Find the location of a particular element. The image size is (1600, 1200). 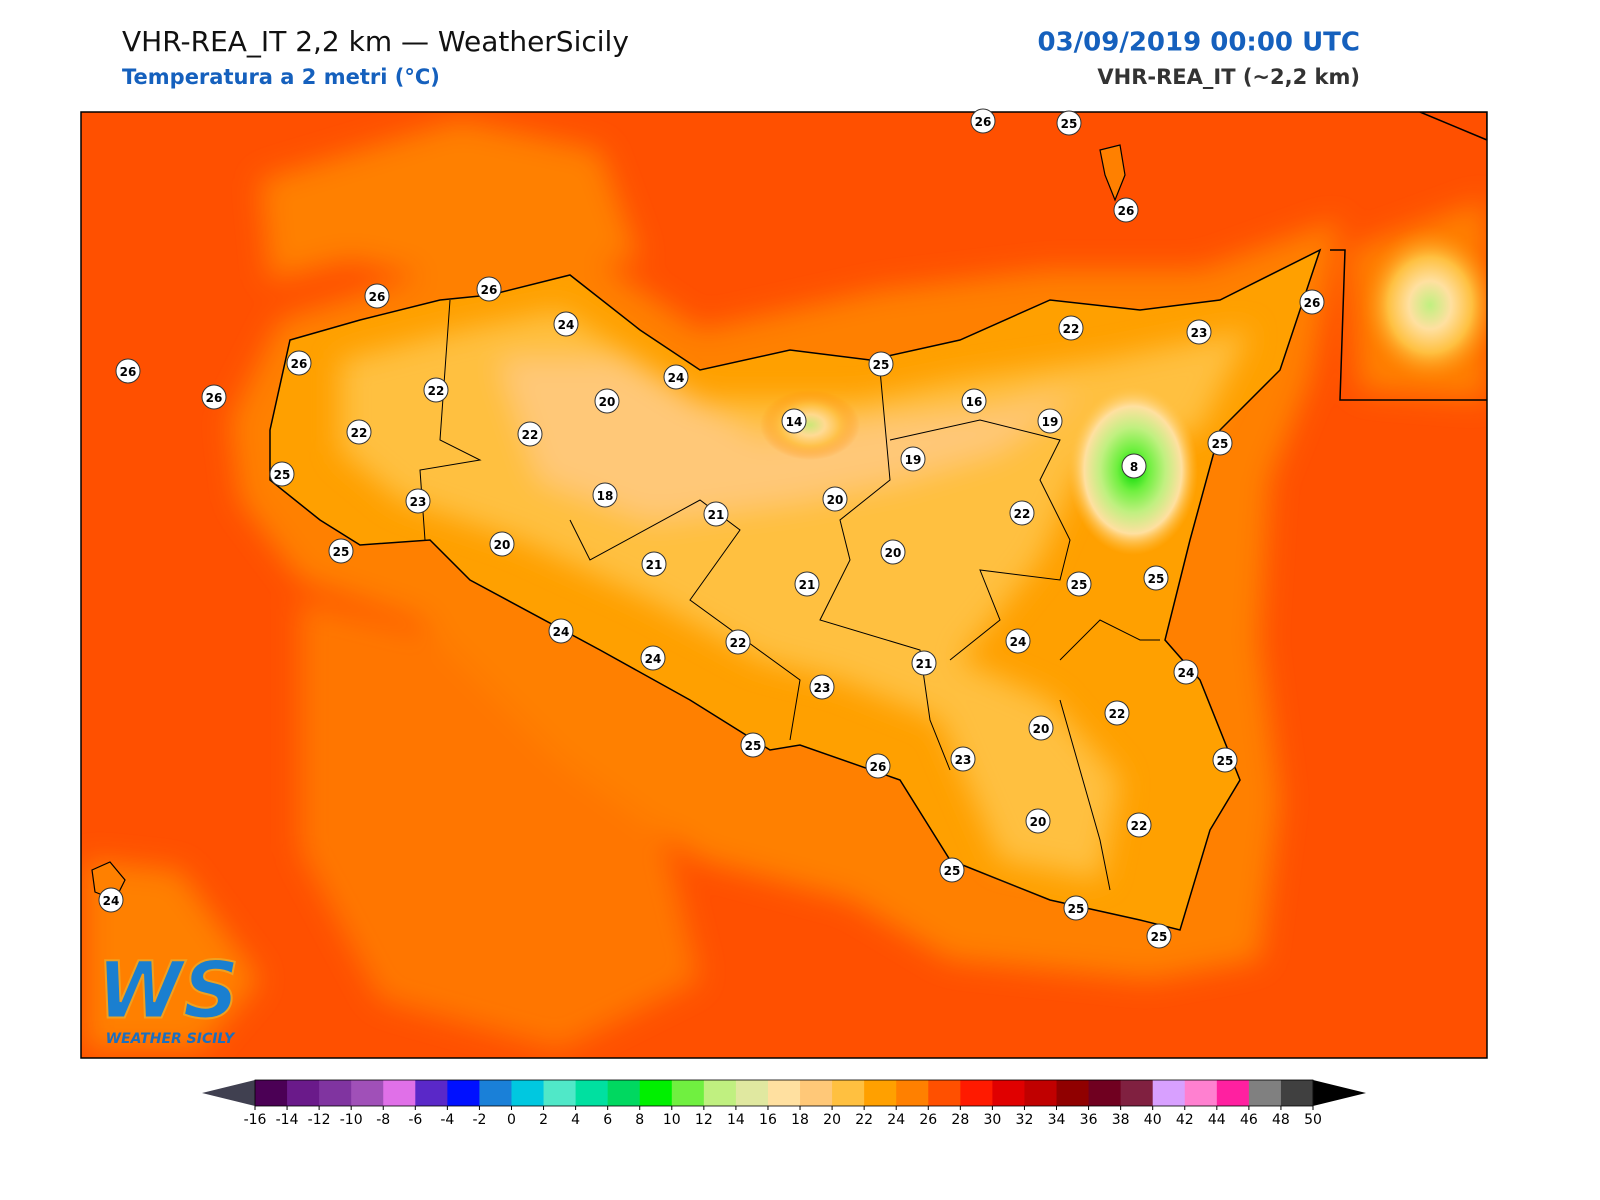

colorbar-tick-label: 6 is located at coordinates (607, 1120).